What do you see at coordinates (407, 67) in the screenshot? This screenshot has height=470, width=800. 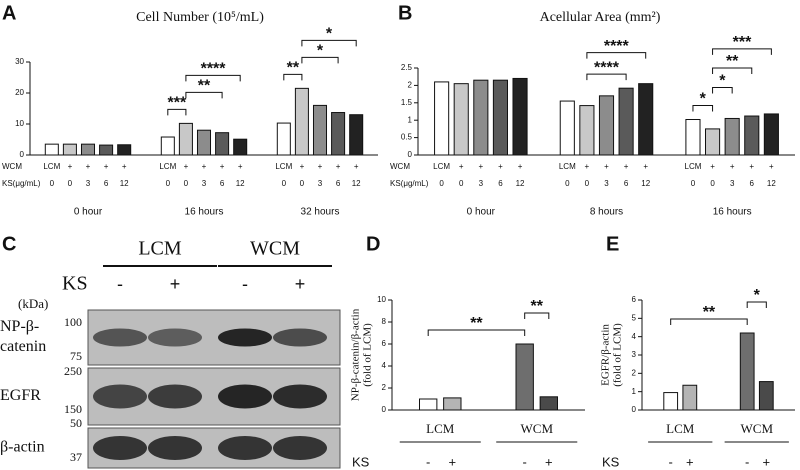 I see `y-tick-label: 2.5` at bounding box center [407, 67].